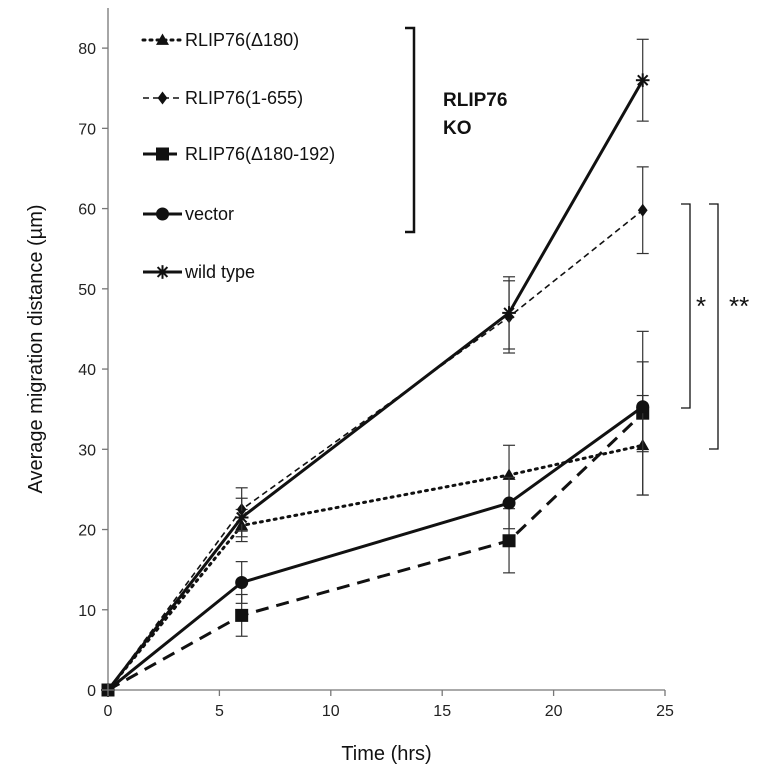 The height and width of the screenshot is (773, 758). What do you see at coordinates (714, 326) in the screenshot?
I see `sig-bracket-double` at bounding box center [714, 326].